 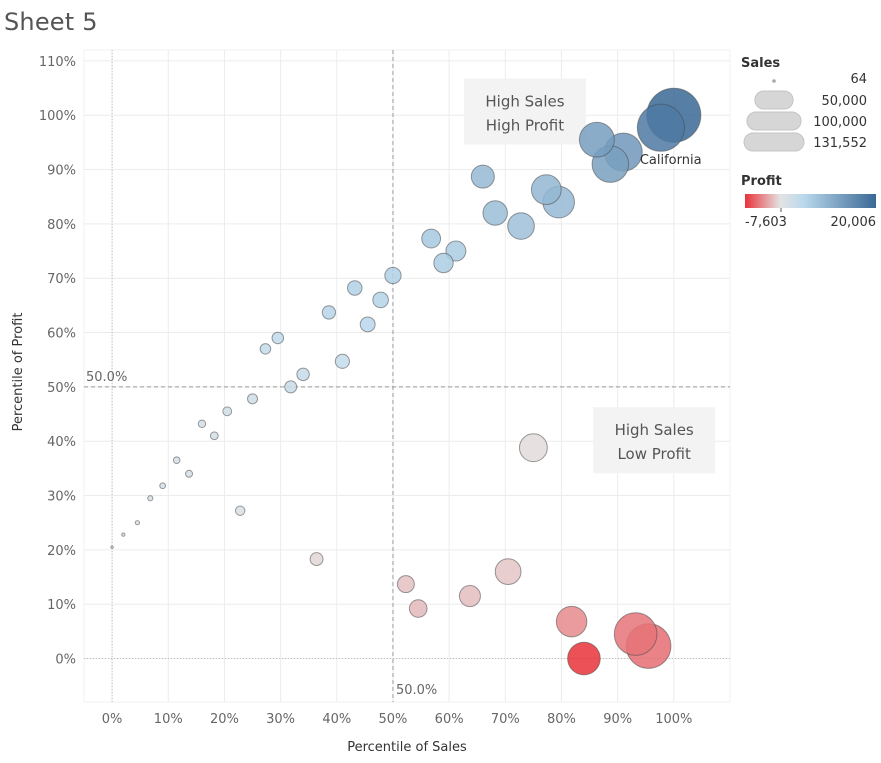 I want to click on reference-line-x-label: 50.0%, so click(x=416, y=690).